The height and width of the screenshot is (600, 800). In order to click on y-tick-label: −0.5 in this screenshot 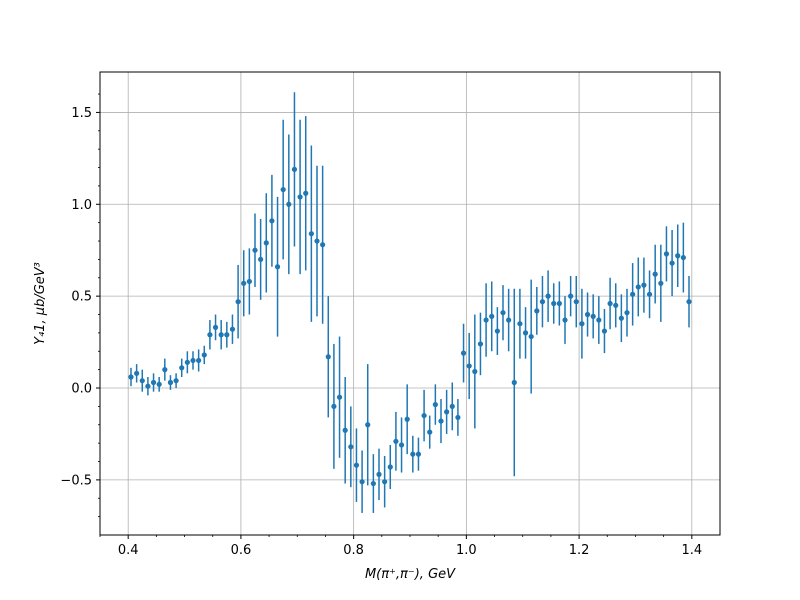, I will do `click(76, 480)`.